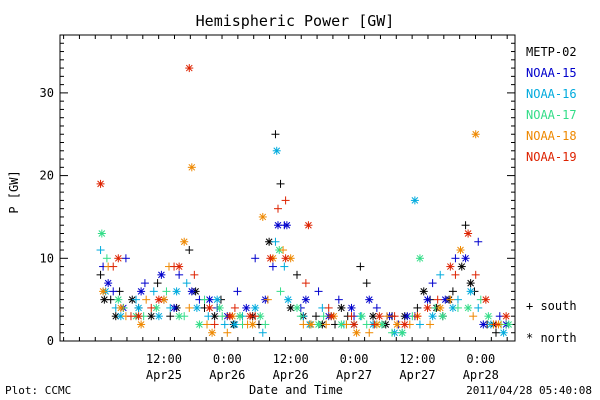 The image size is (600, 400). What do you see at coordinates (551, 338) in the screenshot?
I see `marker-legend-north: * north` at bounding box center [551, 338].